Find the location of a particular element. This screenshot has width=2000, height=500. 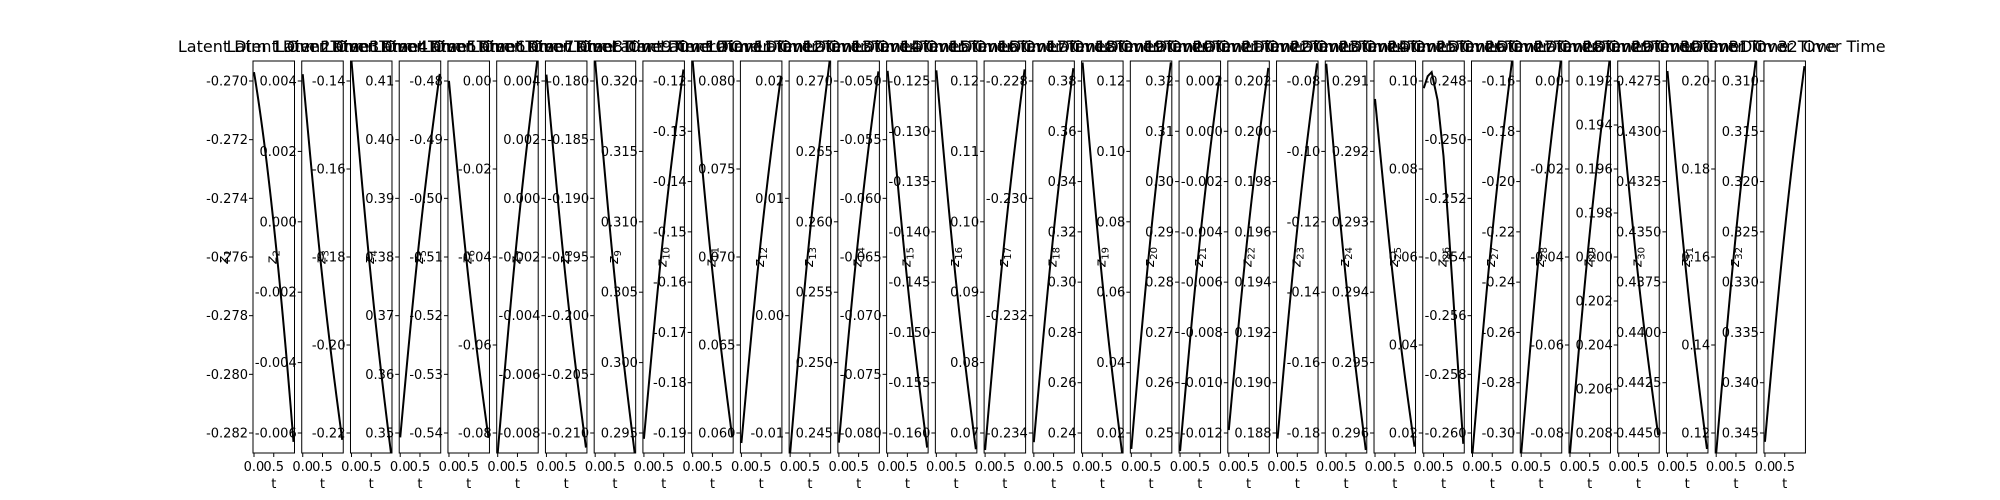

subplot-title: Latent Dim 3 Over Time is located at coordinates (371, 46).